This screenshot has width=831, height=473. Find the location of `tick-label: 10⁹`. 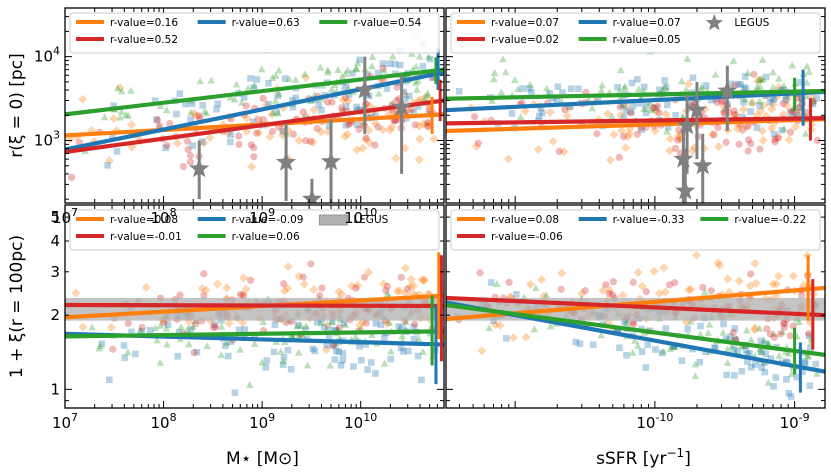

tick-label: 10⁹ is located at coordinates (262, 421).